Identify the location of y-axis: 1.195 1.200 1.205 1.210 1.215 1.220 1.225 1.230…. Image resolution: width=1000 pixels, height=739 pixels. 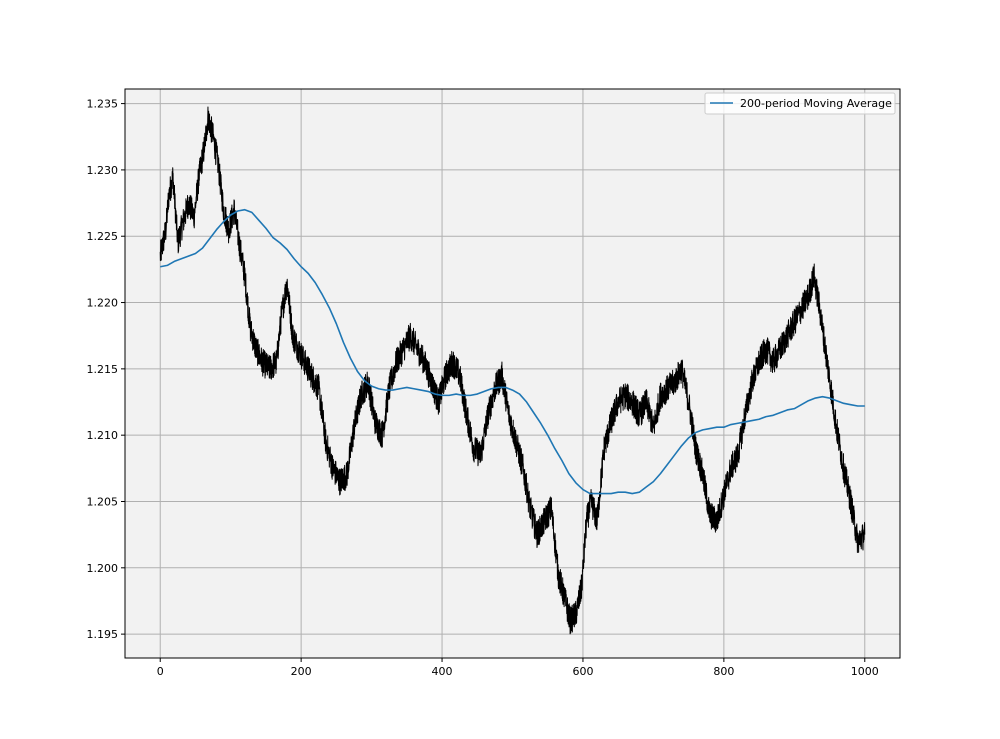
(106, 369).